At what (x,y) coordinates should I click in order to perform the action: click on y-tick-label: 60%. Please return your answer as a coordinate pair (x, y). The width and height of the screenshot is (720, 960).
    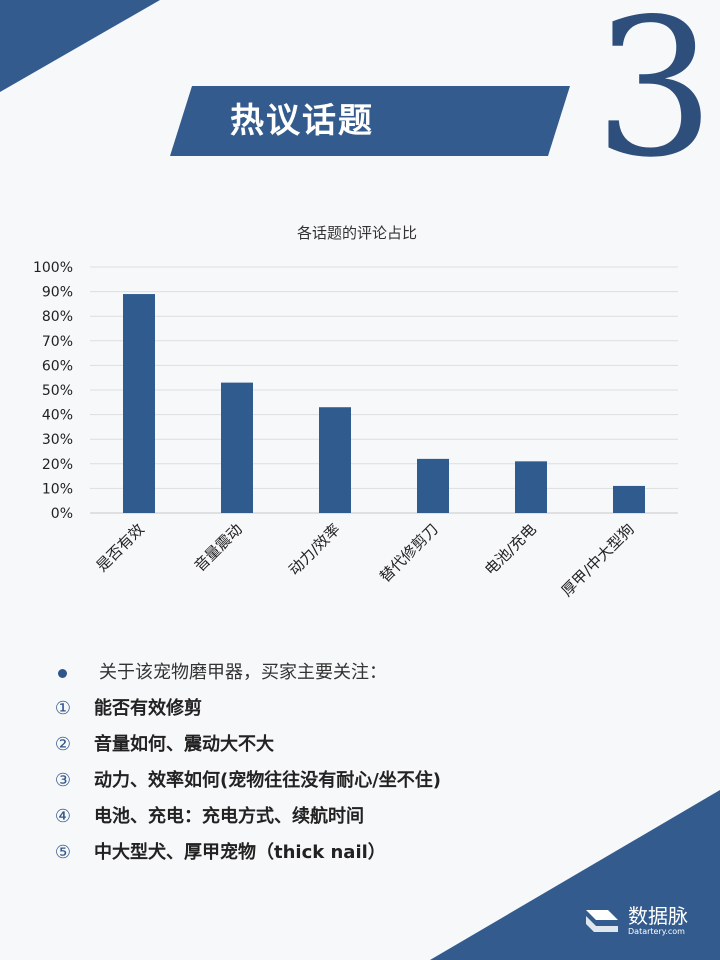
    Looking at the image, I should click on (57, 366).